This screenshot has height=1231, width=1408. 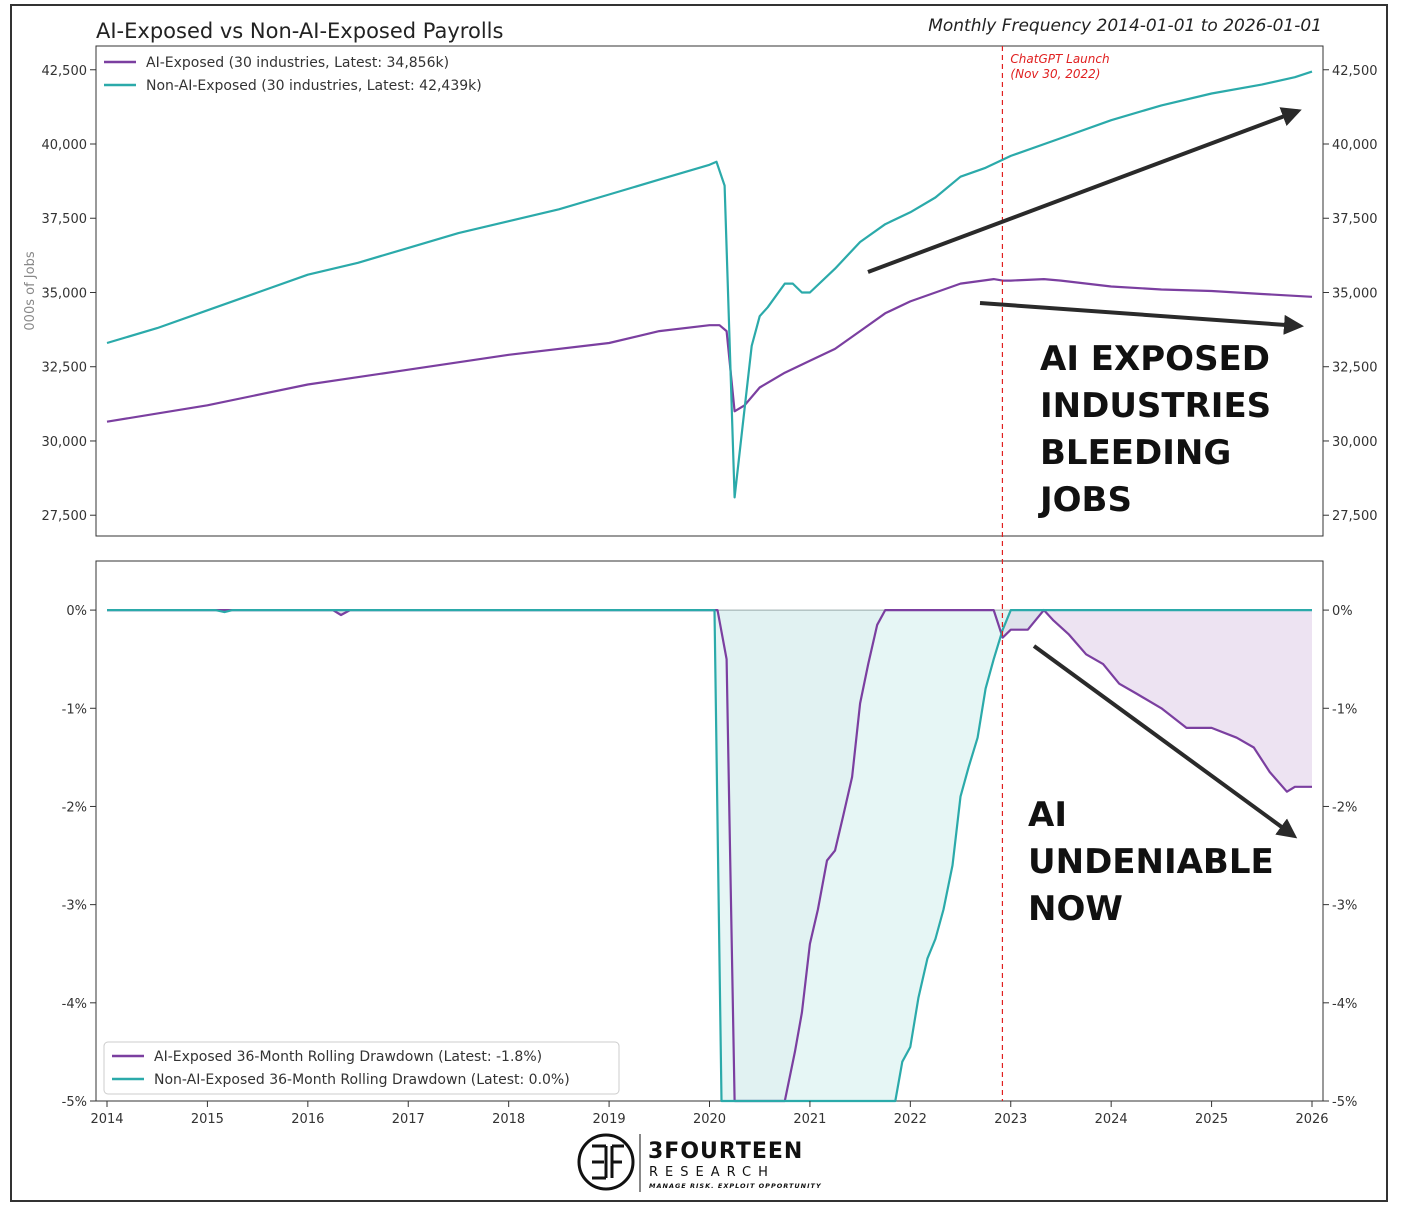 What do you see at coordinates (1055, 74) in the screenshot?
I see `chatgpt-label-line2: (Nov 30, 2022)` at bounding box center [1055, 74].